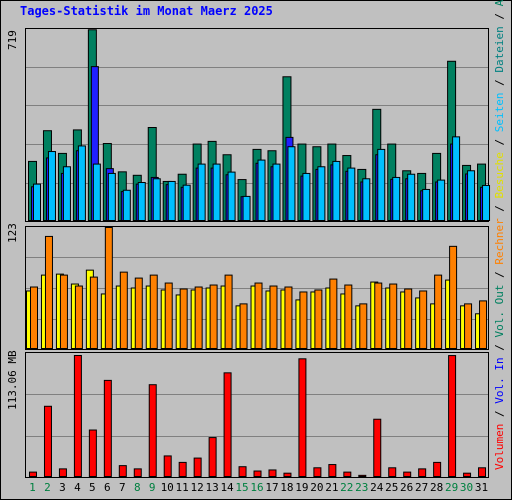 This screenshot has width=512, height=500. I want to click on legend-entry: Vol. Out, so click(499, 311).